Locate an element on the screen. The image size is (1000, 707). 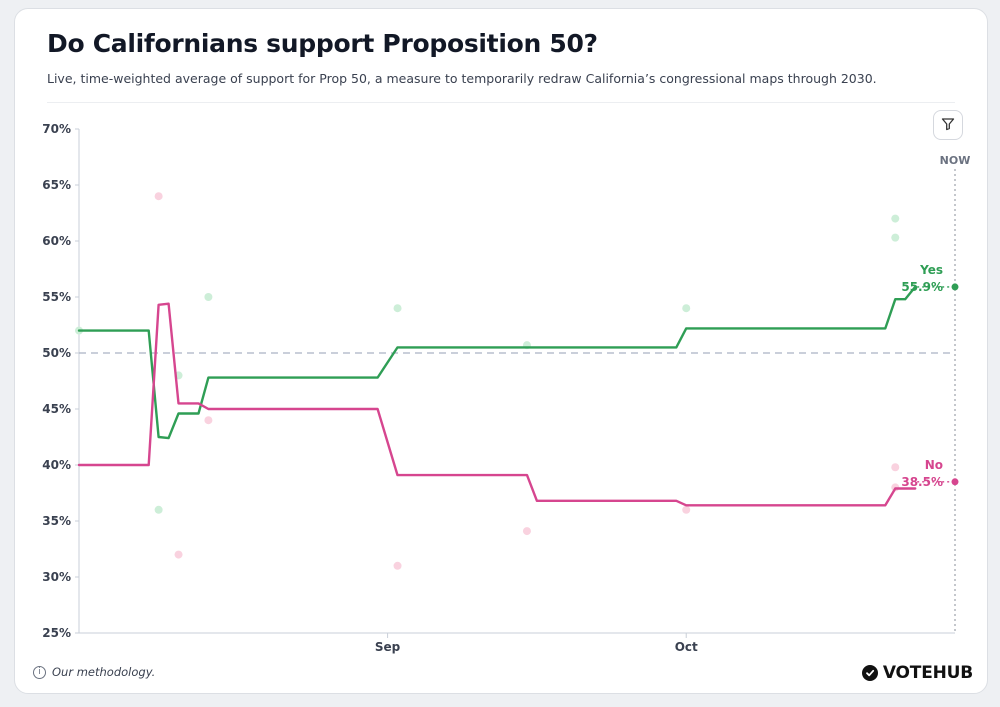
series-value-label-yes: 55.9% is located at coordinates (922, 287).